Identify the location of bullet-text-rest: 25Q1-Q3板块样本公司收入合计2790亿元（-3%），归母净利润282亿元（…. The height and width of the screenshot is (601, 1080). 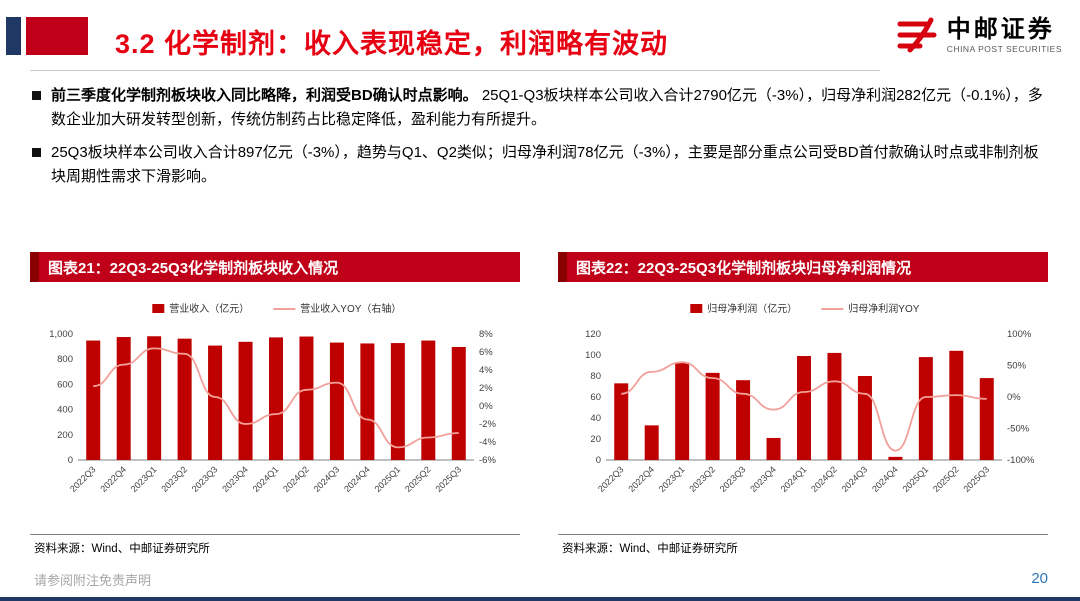
(547, 107).